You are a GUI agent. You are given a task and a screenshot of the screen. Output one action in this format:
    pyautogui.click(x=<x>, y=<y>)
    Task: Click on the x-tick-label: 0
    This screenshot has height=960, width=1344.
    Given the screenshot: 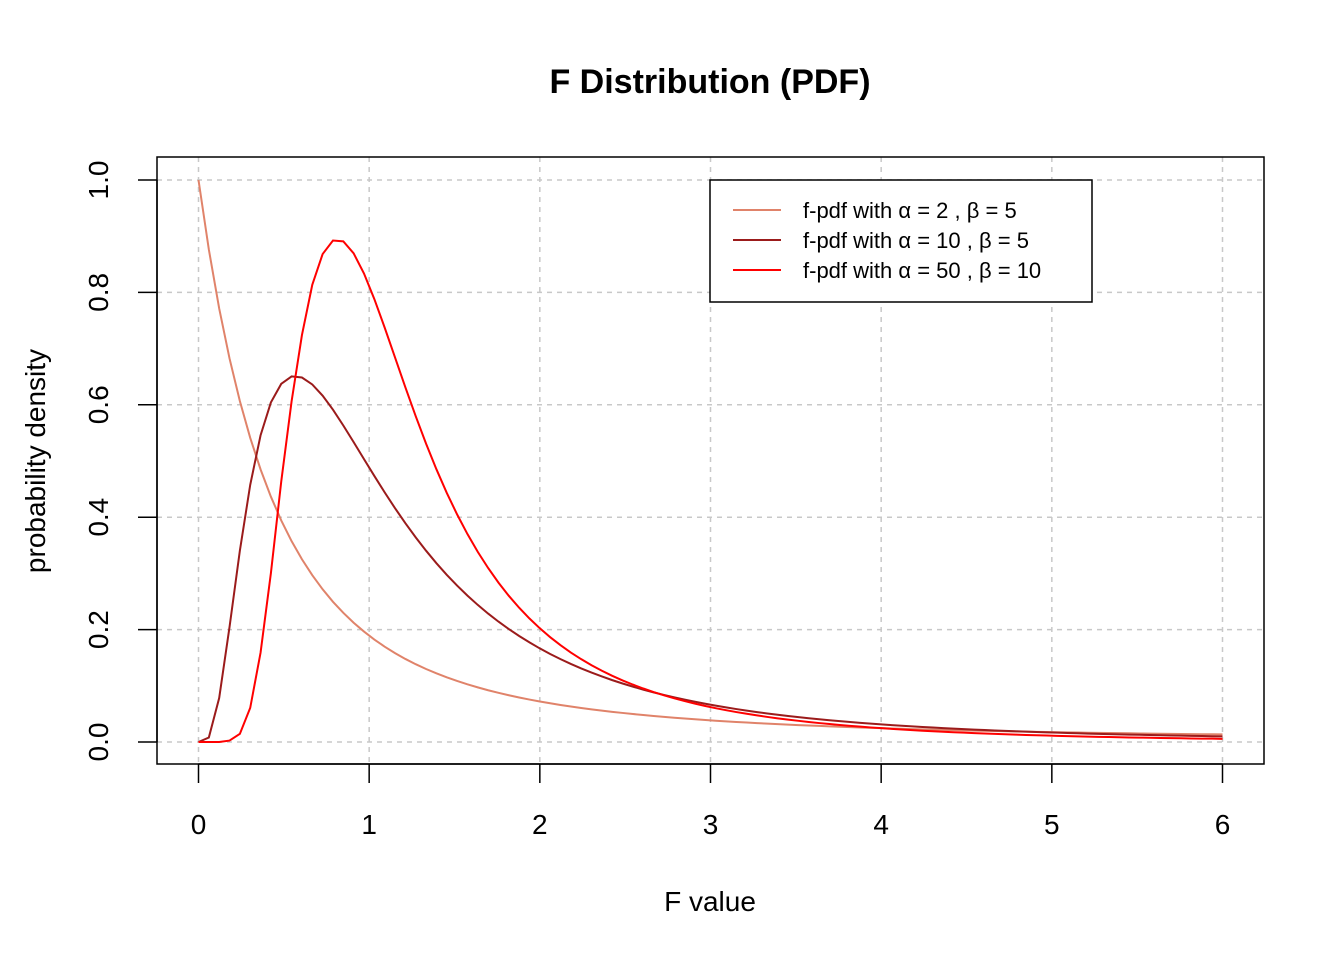 What is the action you would take?
    pyautogui.click(x=199, y=824)
    